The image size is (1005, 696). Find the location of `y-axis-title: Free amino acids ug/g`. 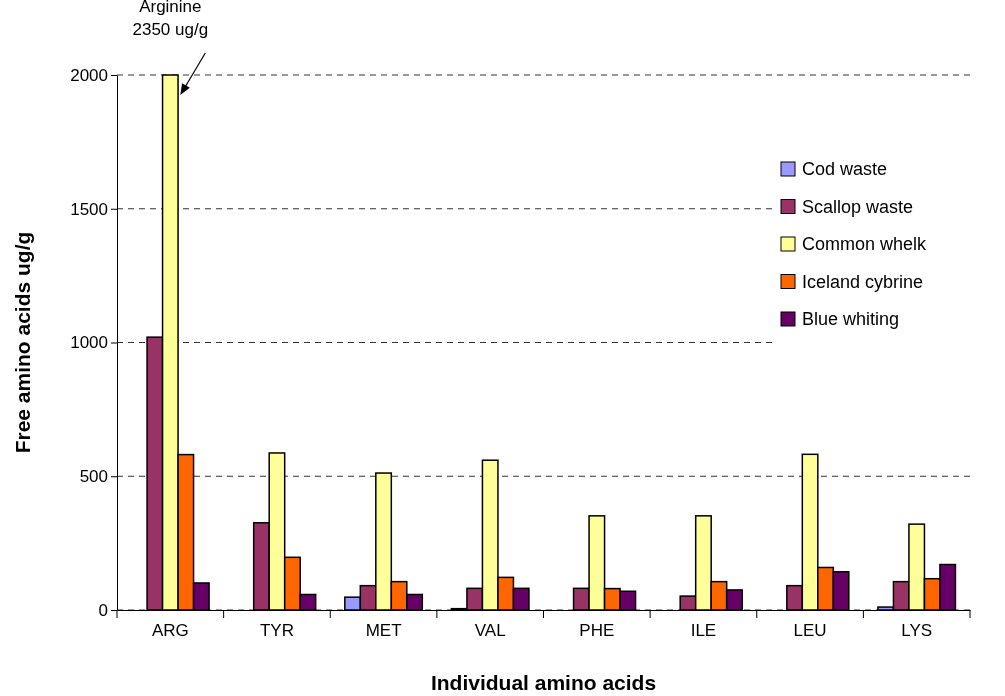

y-axis-title: Free amino acids ug/g is located at coordinates (22, 342).